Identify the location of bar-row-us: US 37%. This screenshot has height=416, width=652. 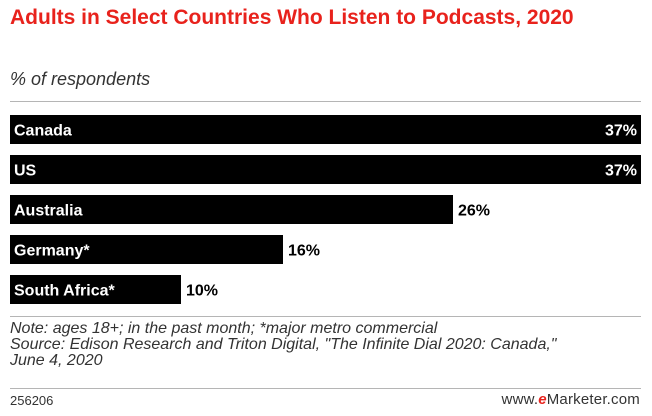
(325, 169).